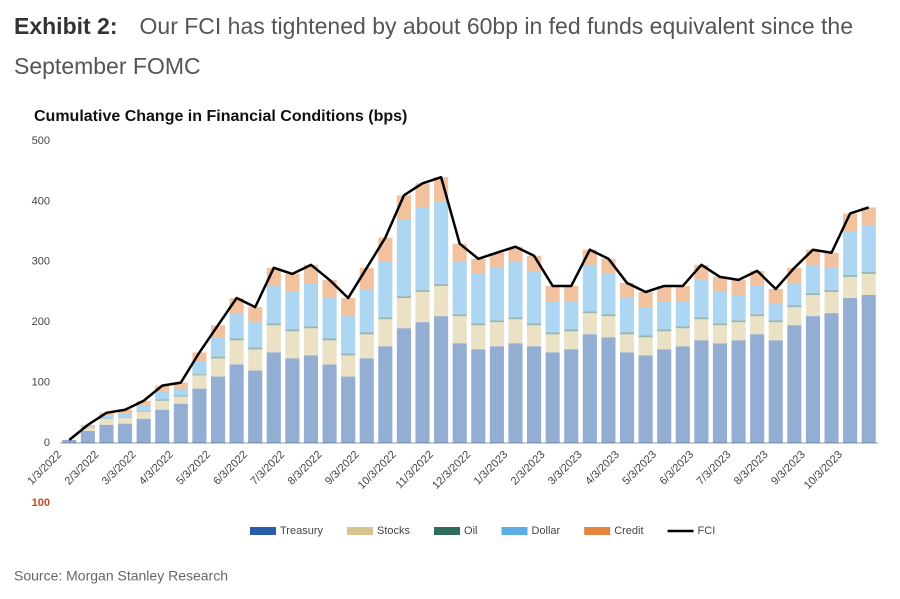  Describe the element at coordinates (156, 468) in the screenshot. I see `x-tick-label: 4/3/2022` at that location.